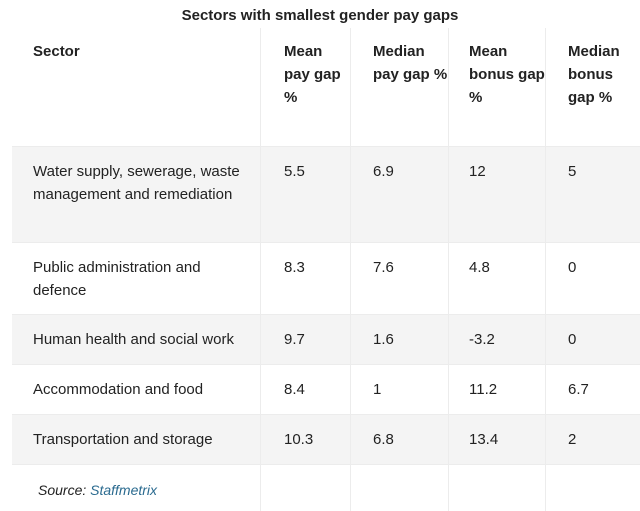 This screenshot has width=640, height=511. I want to click on cell-median-pay-gap: 7.6, so click(383, 267).